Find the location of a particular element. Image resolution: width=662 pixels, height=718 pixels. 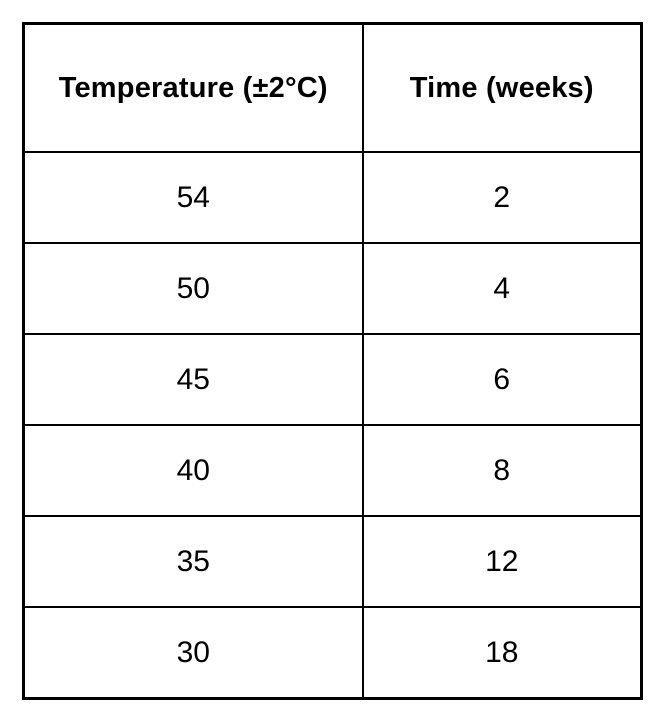

table-cell-temperature: 40 is located at coordinates (193, 470).